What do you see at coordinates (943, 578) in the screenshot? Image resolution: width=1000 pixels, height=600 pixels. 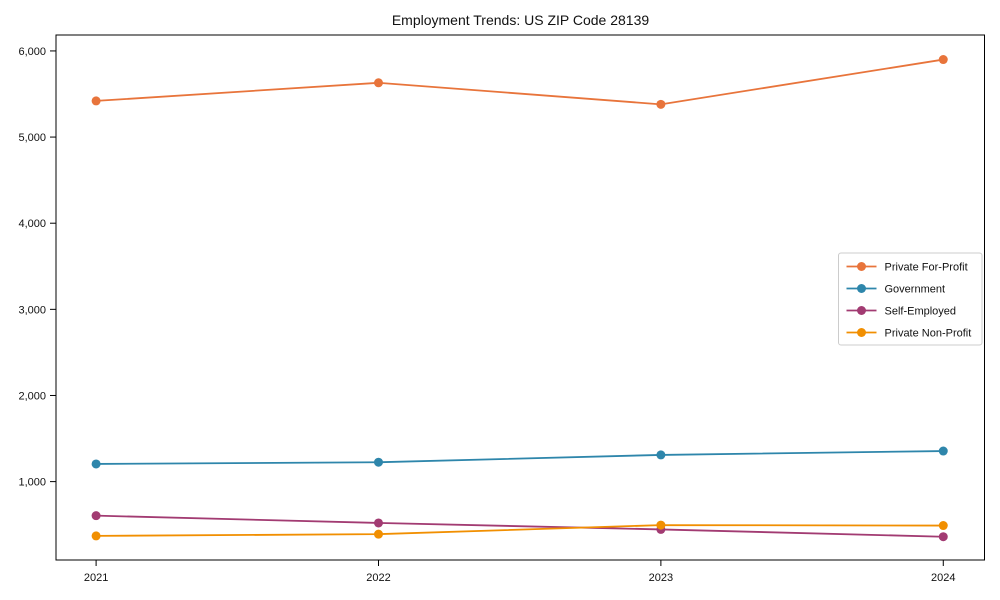 I see `x-tick-label: 2024` at bounding box center [943, 578].